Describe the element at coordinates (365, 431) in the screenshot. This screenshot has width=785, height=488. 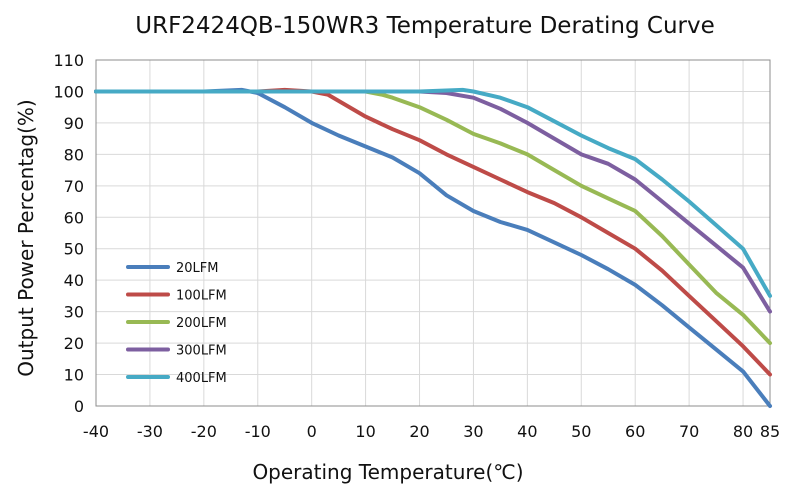
I see `x-tick-label: 10` at that location.